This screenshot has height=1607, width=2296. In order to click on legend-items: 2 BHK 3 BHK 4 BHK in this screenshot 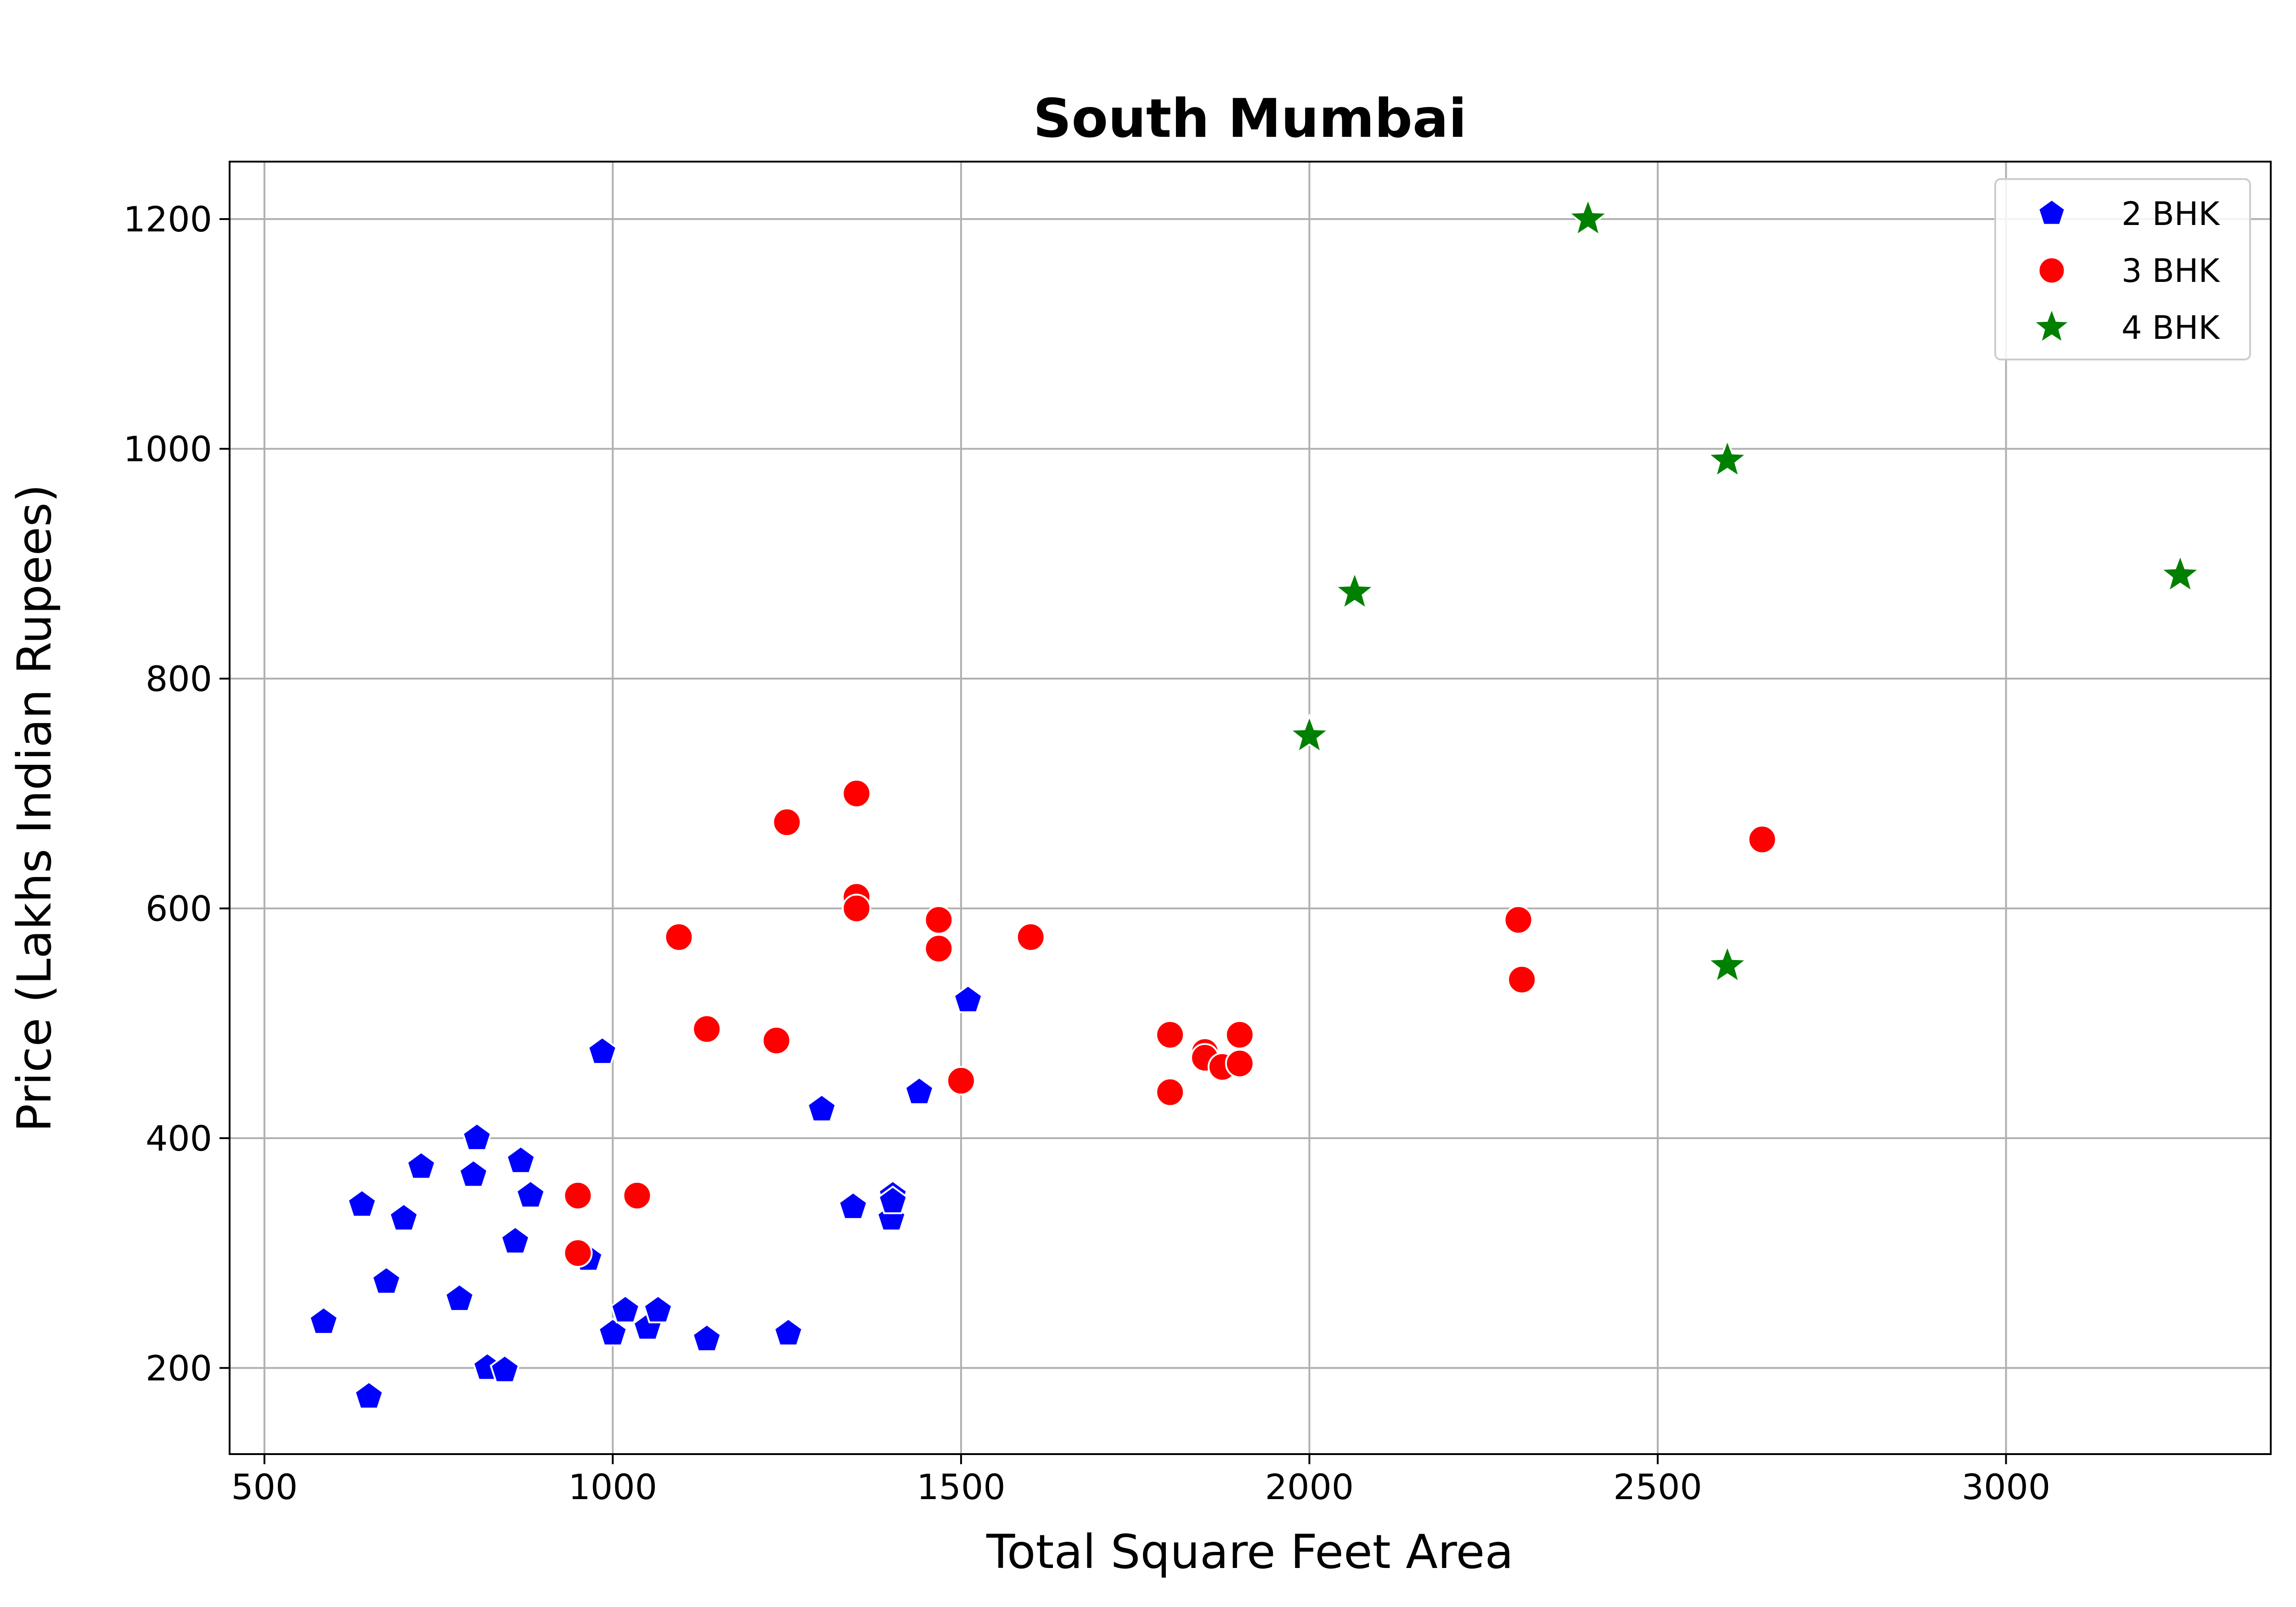, I will do `click(2125, 271)`.